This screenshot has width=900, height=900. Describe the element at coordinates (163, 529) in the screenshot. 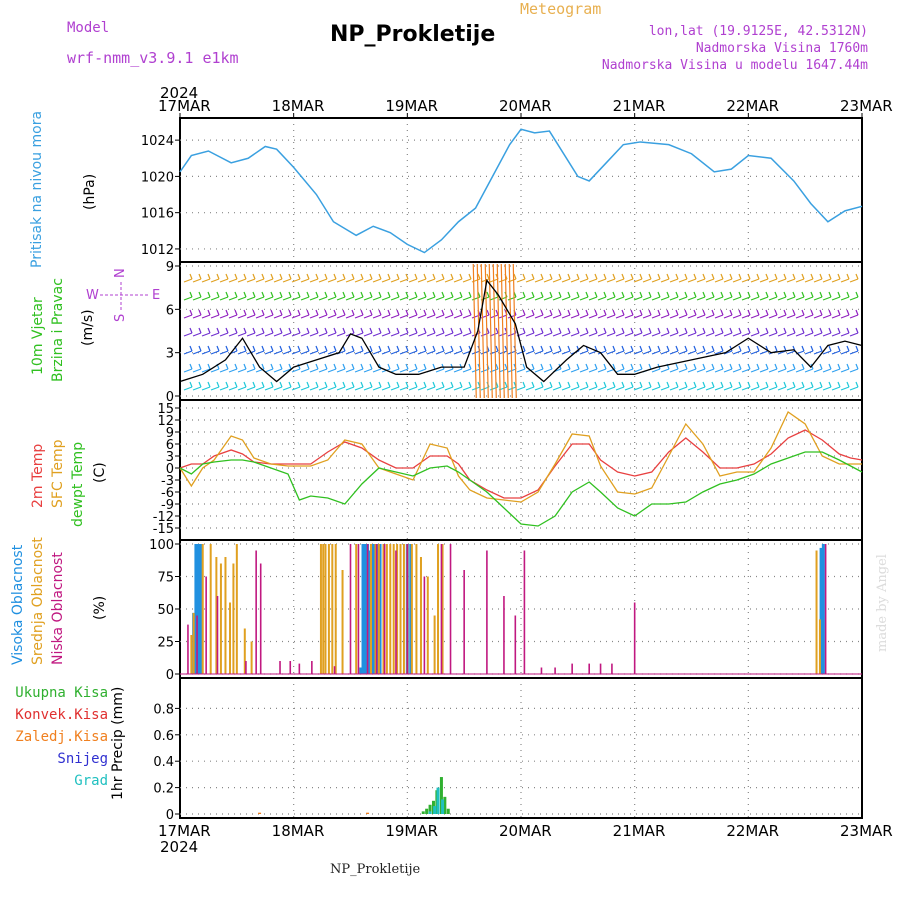

I see `y-tick-label: -15` at that location.